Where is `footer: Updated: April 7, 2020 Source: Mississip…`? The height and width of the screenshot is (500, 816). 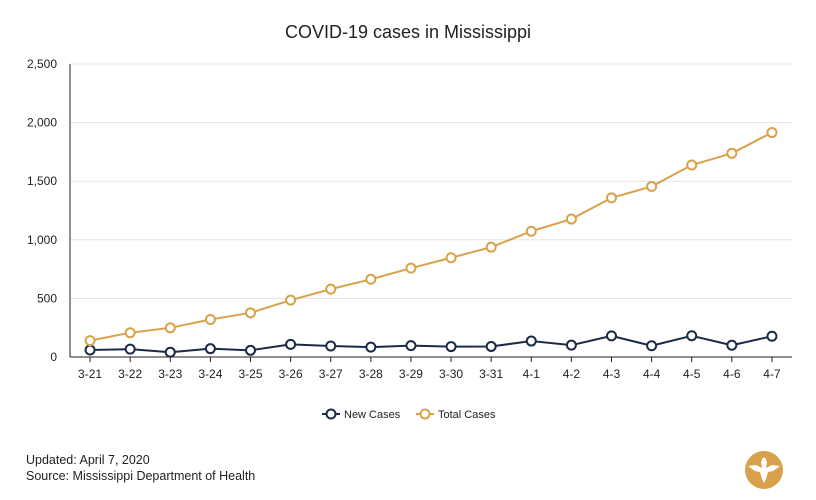 footer: Updated: April 7, 2020 Source: Mississip… is located at coordinates (140, 468).